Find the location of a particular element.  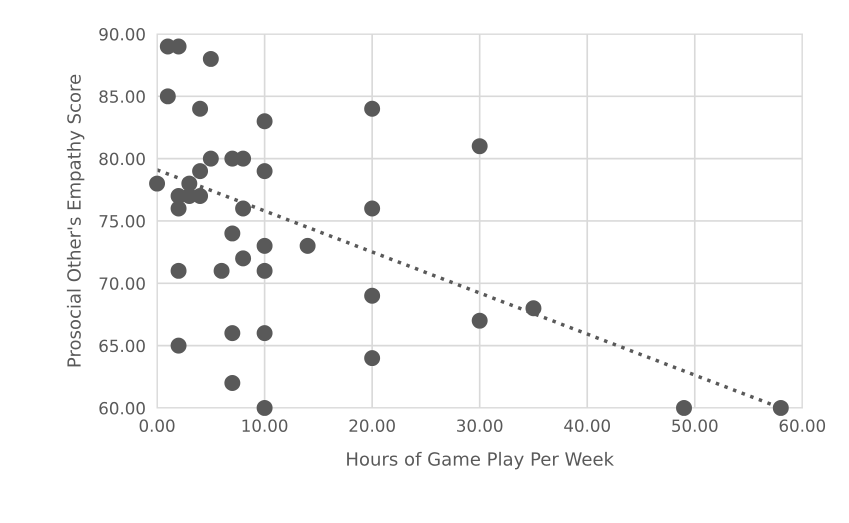

x-tick-label: 40.00 is located at coordinates (587, 425).